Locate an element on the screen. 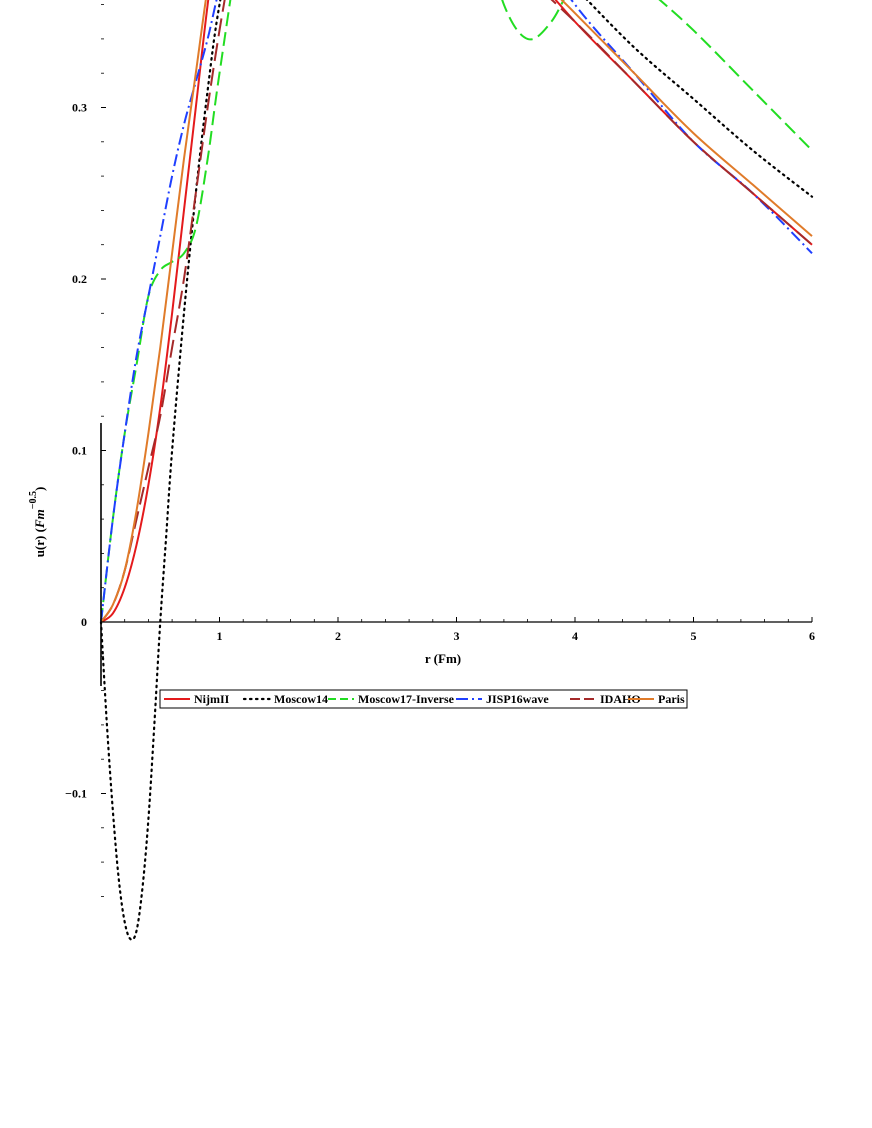  svg-text: u(r) (Fm−0.5) is located at coordinates (37, 522).